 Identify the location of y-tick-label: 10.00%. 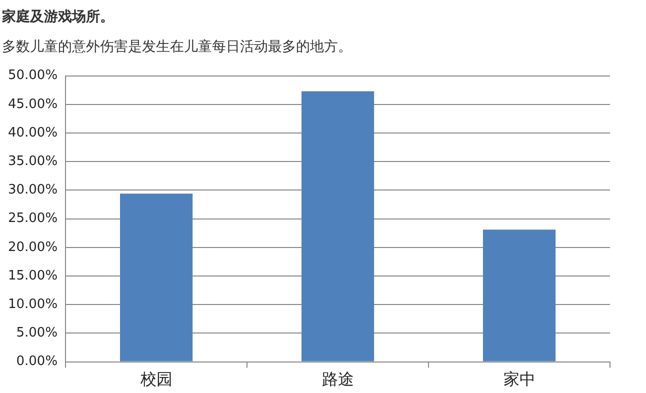
(33, 304).